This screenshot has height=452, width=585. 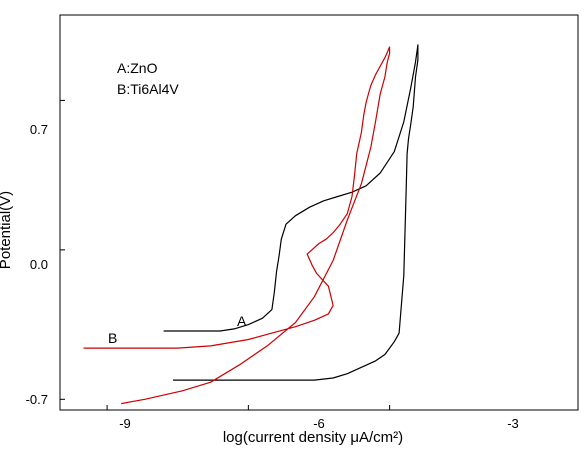 What do you see at coordinates (137, 68) in the screenshot?
I see `legend-entry-a: A:ZnO` at bounding box center [137, 68].